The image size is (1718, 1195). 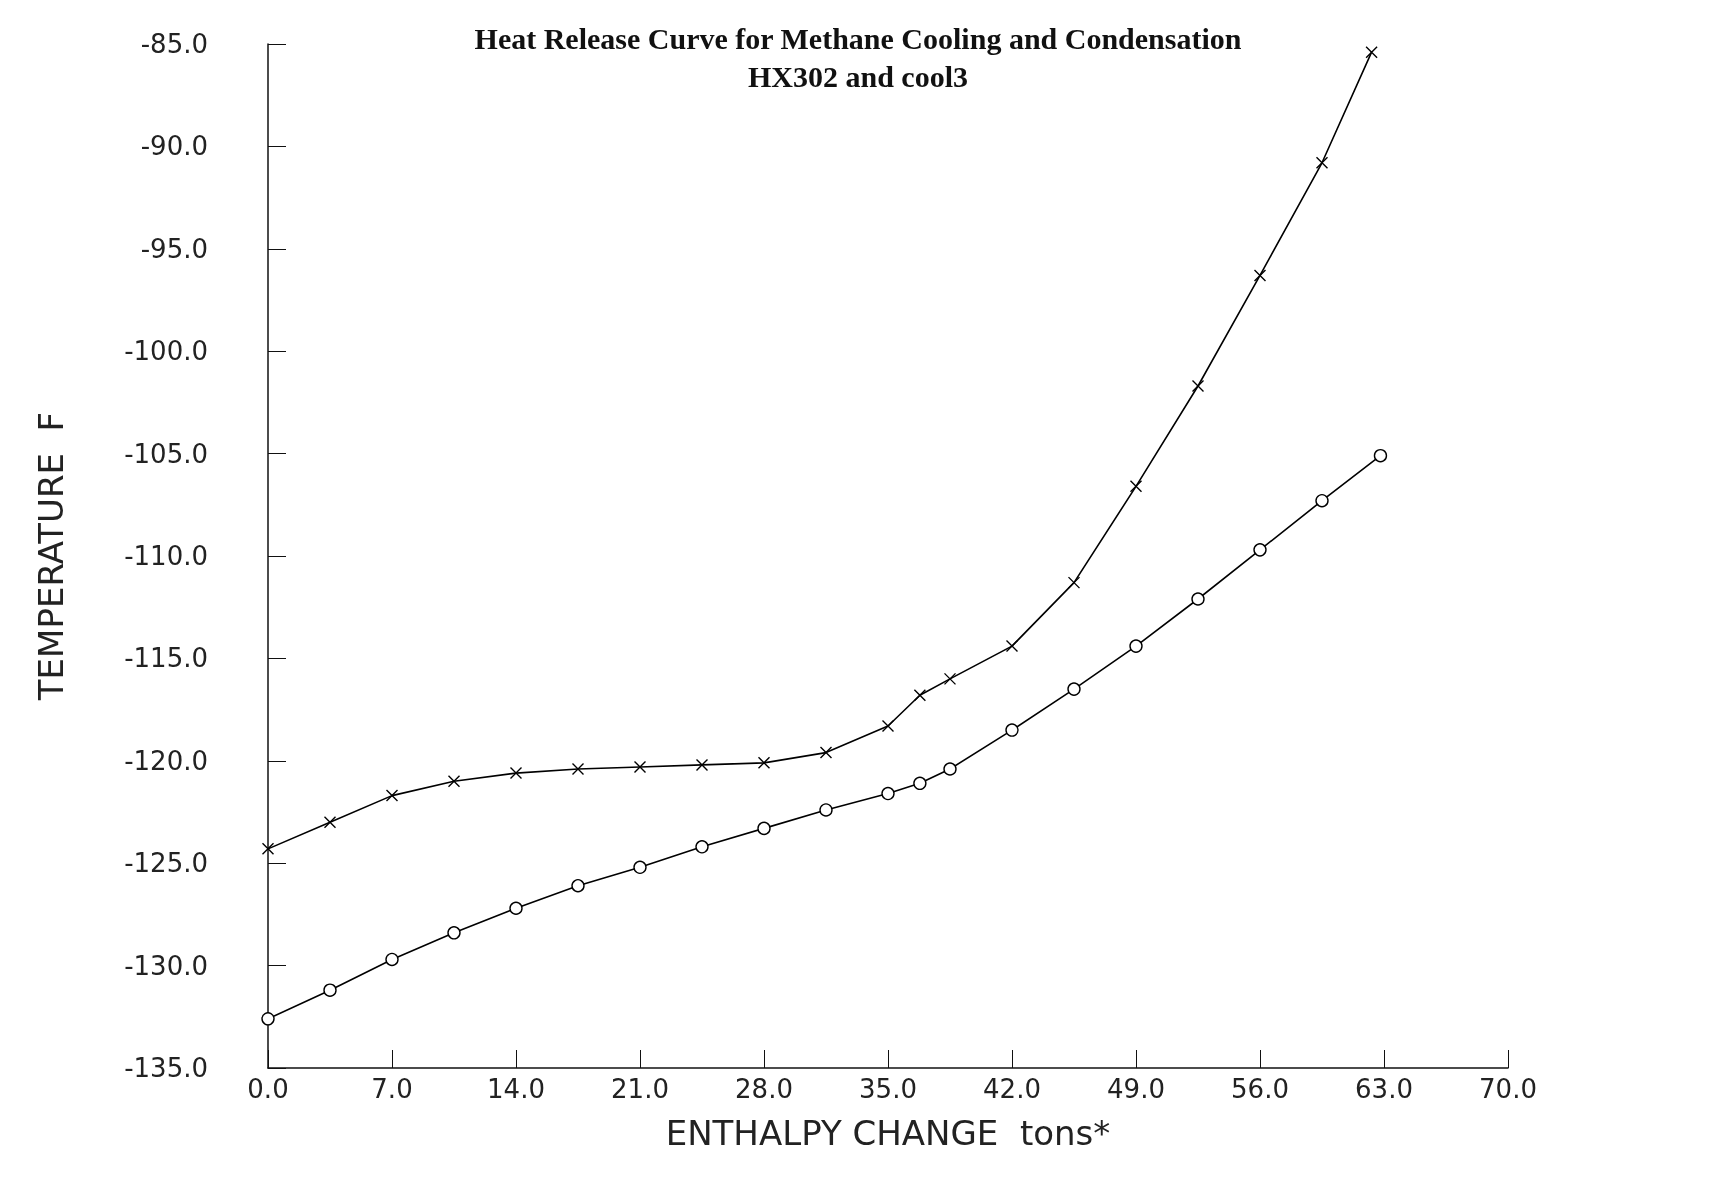 I want to click on text: HX302 and cool3, so click(x=858, y=76).